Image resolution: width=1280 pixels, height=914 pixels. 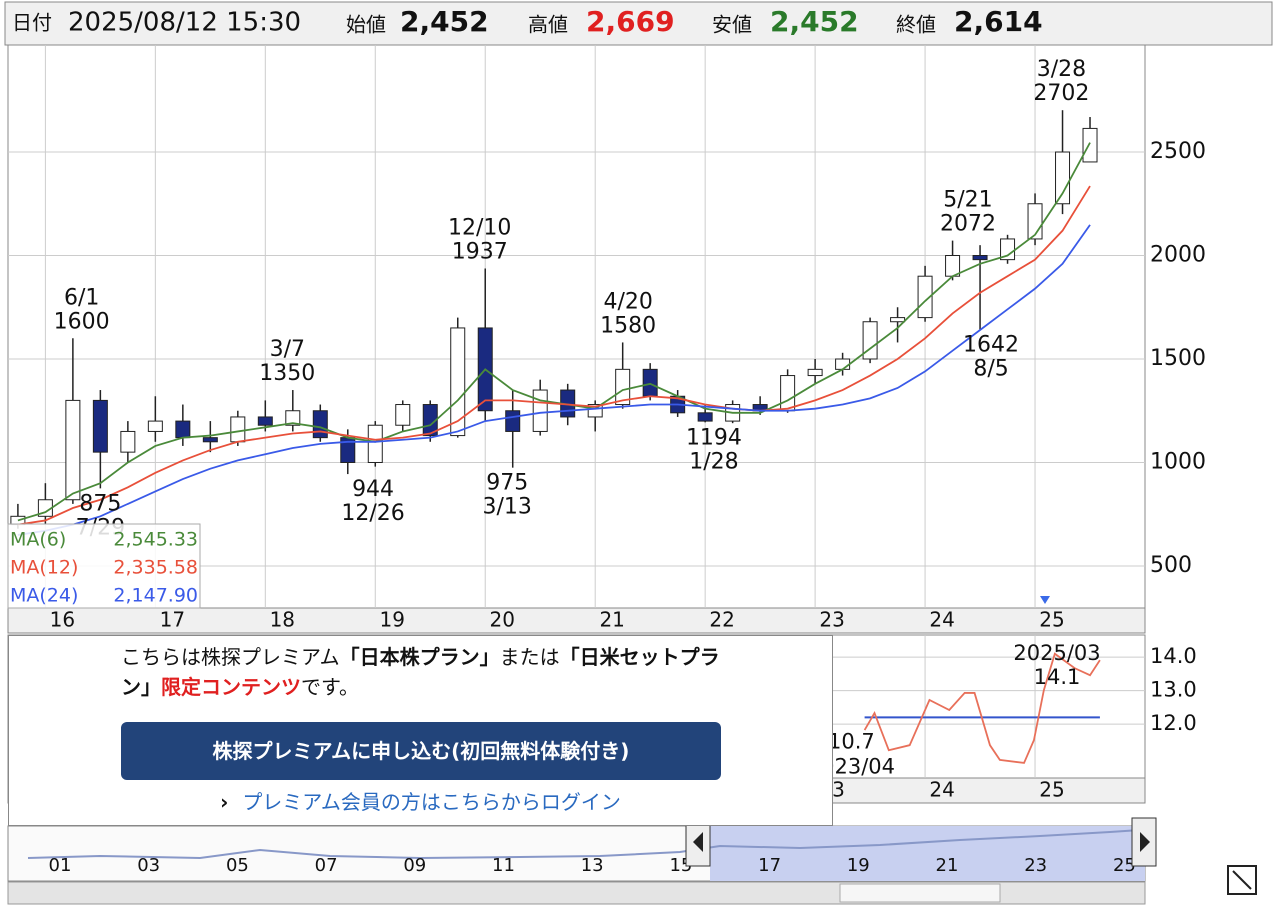 What do you see at coordinates (920, 893) in the screenshot?
I see `scrollbar-thumb` at bounding box center [920, 893].